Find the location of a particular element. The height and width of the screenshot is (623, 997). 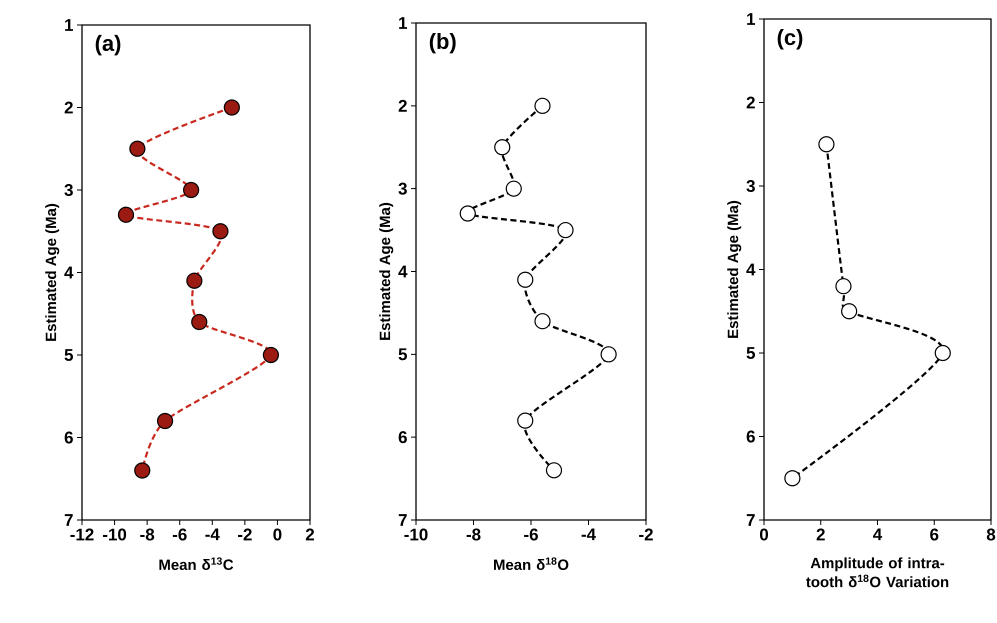

chart-title: (b) is located at coordinates (443, 43).